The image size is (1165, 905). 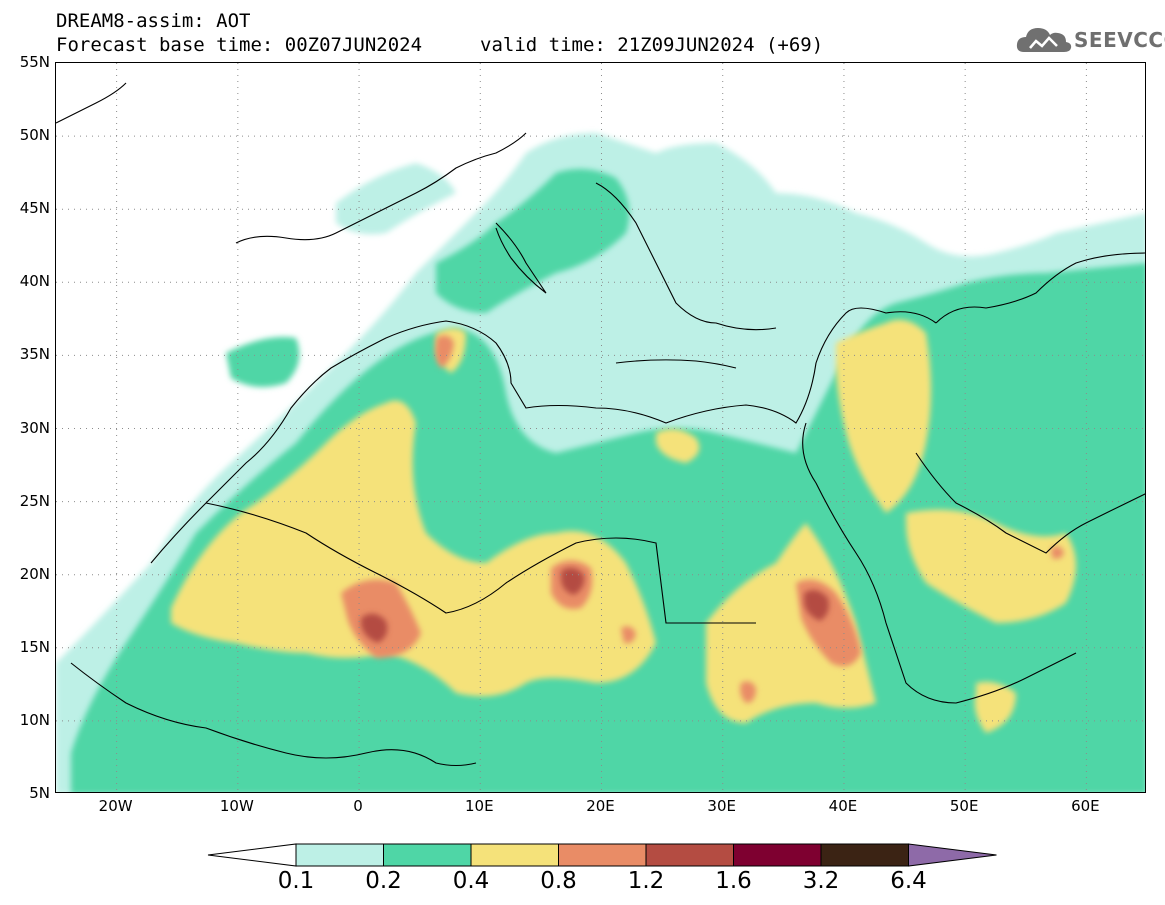 What do you see at coordinates (383, 881) in the screenshot?
I see `colorbar-label: 0.2` at bounding box center [383, 881].